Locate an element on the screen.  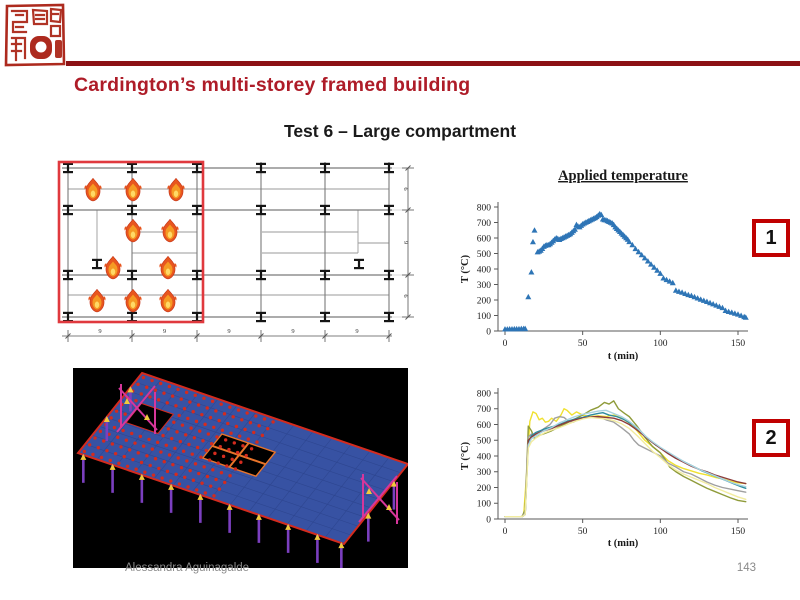
y-tick-label: 100 is located at coordinates (484, 317).